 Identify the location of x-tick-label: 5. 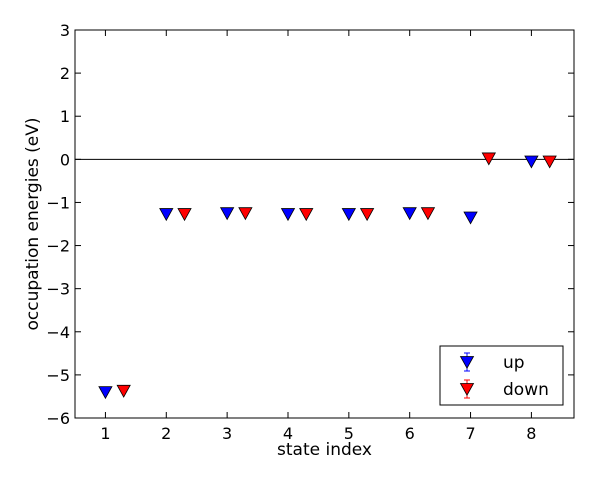
(349, 433).